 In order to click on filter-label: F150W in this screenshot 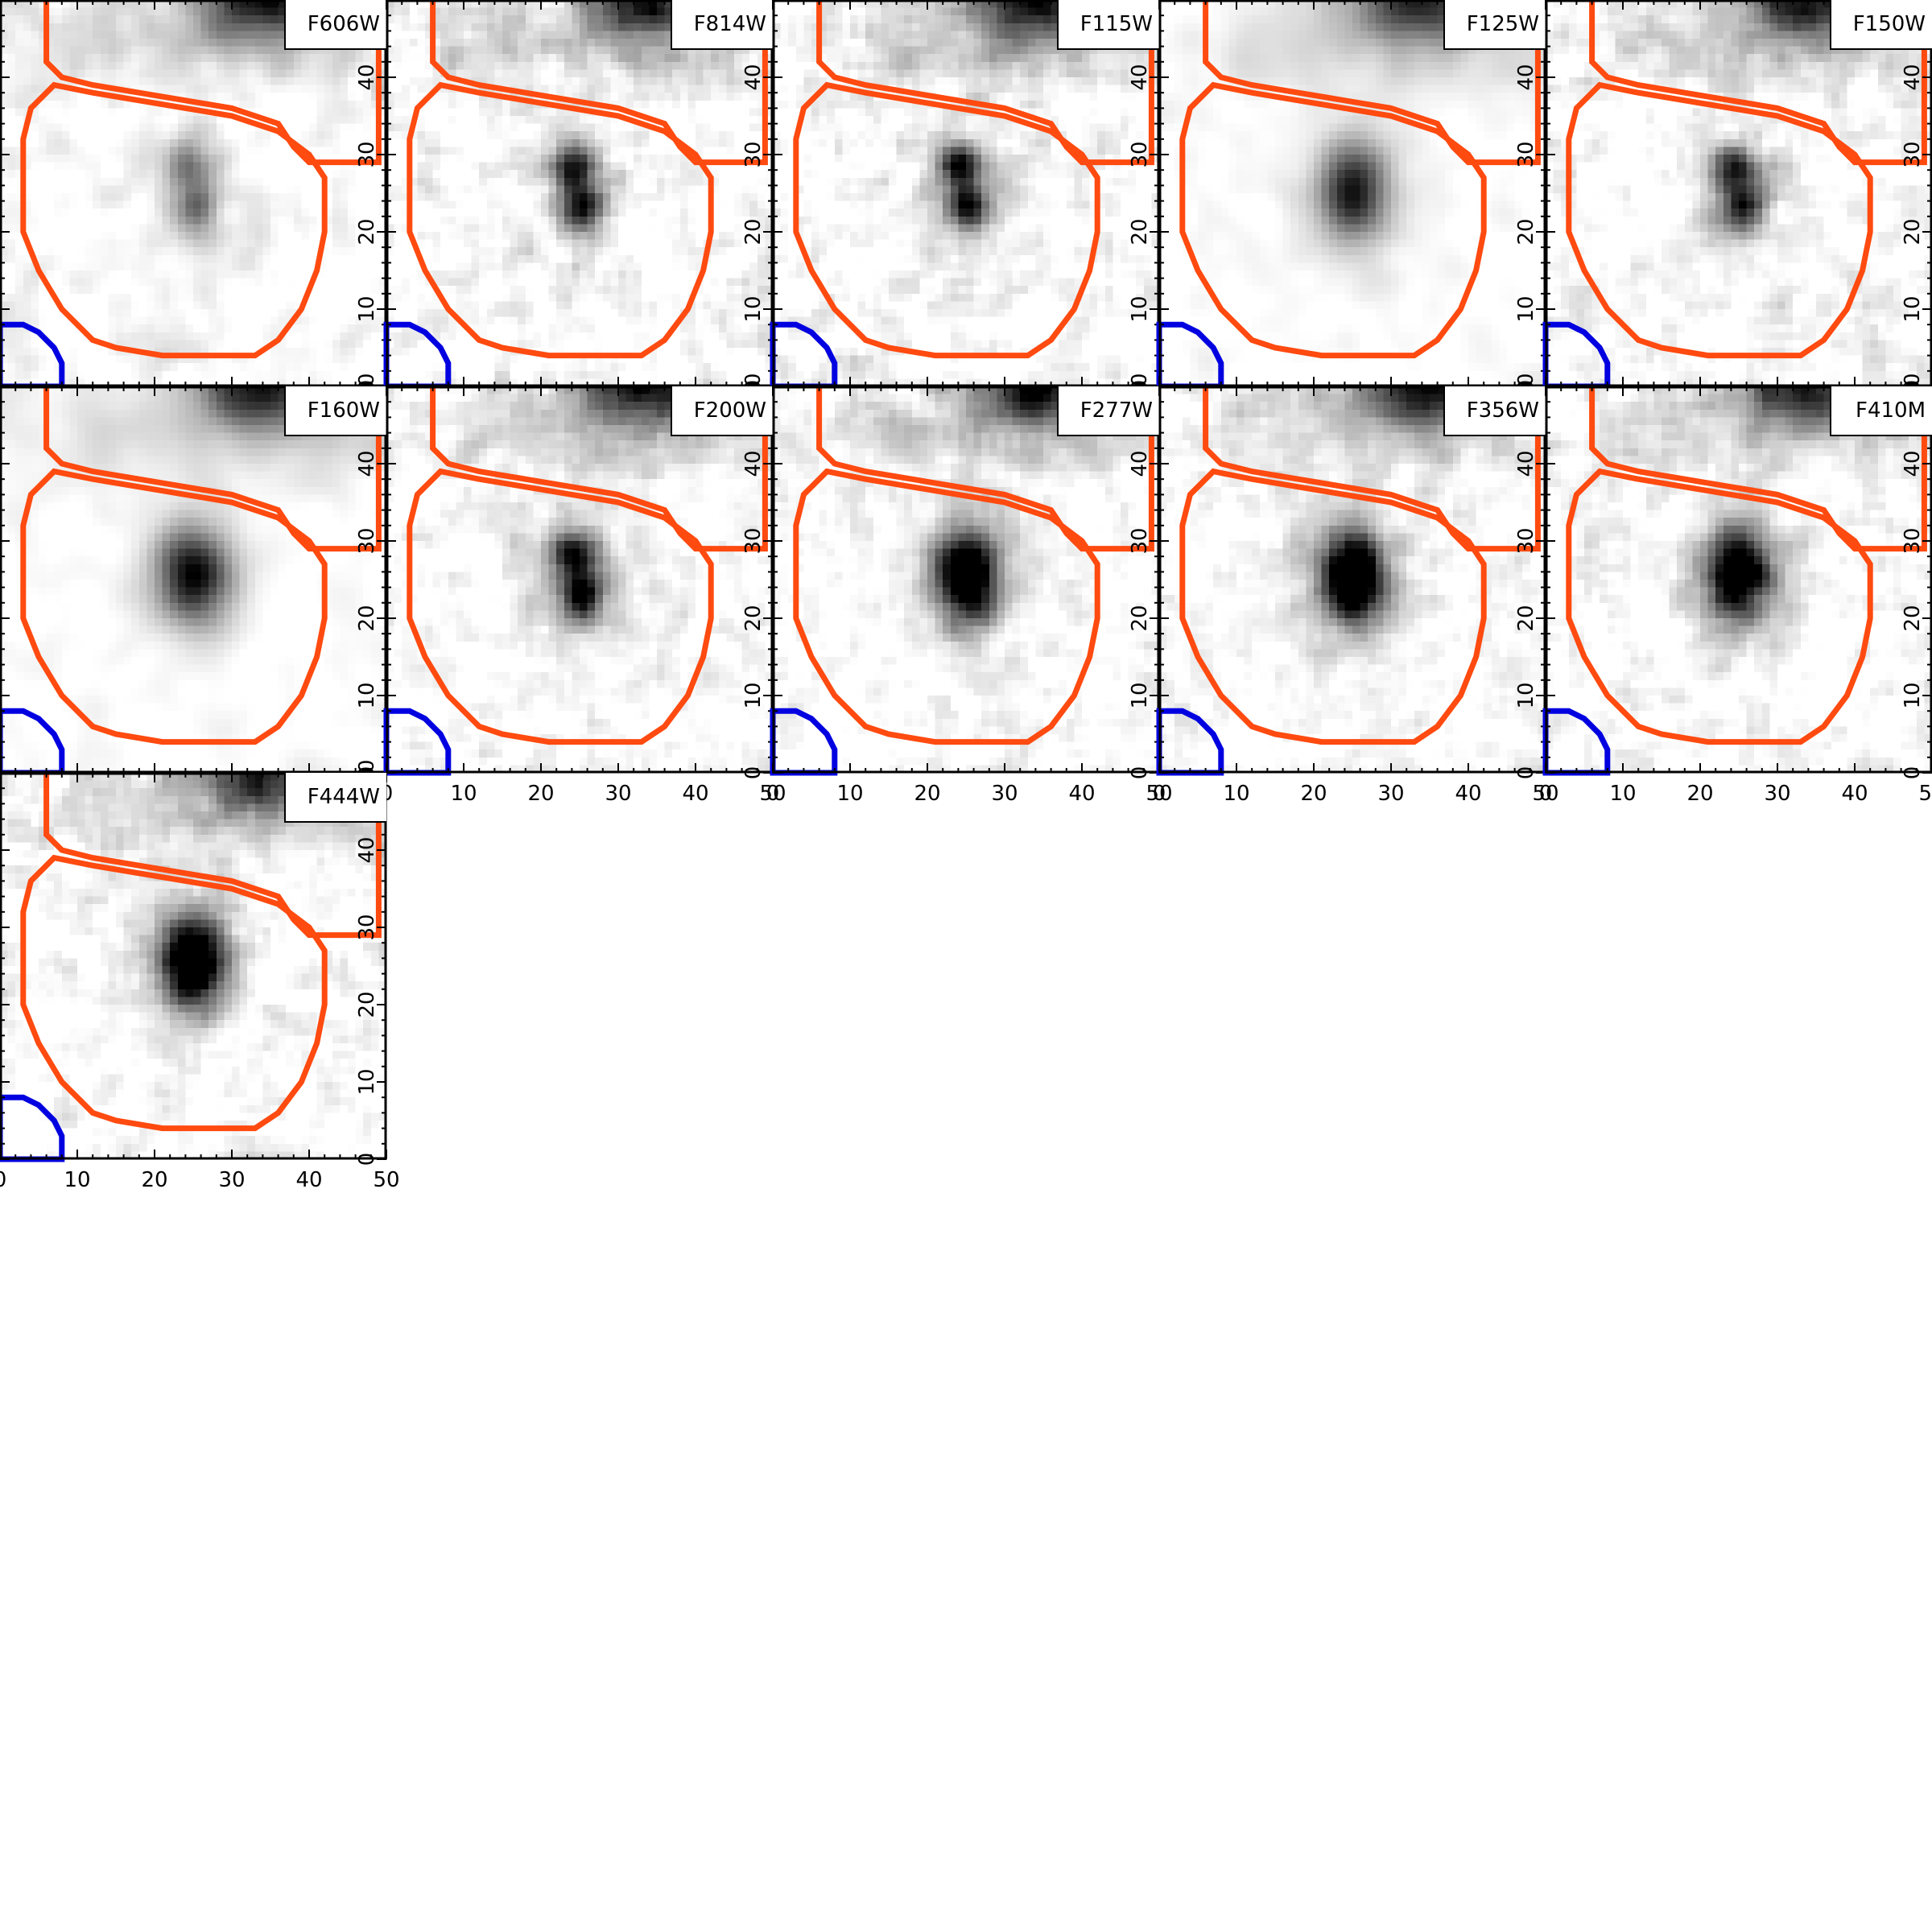, I will do `click(1881, 25)`.